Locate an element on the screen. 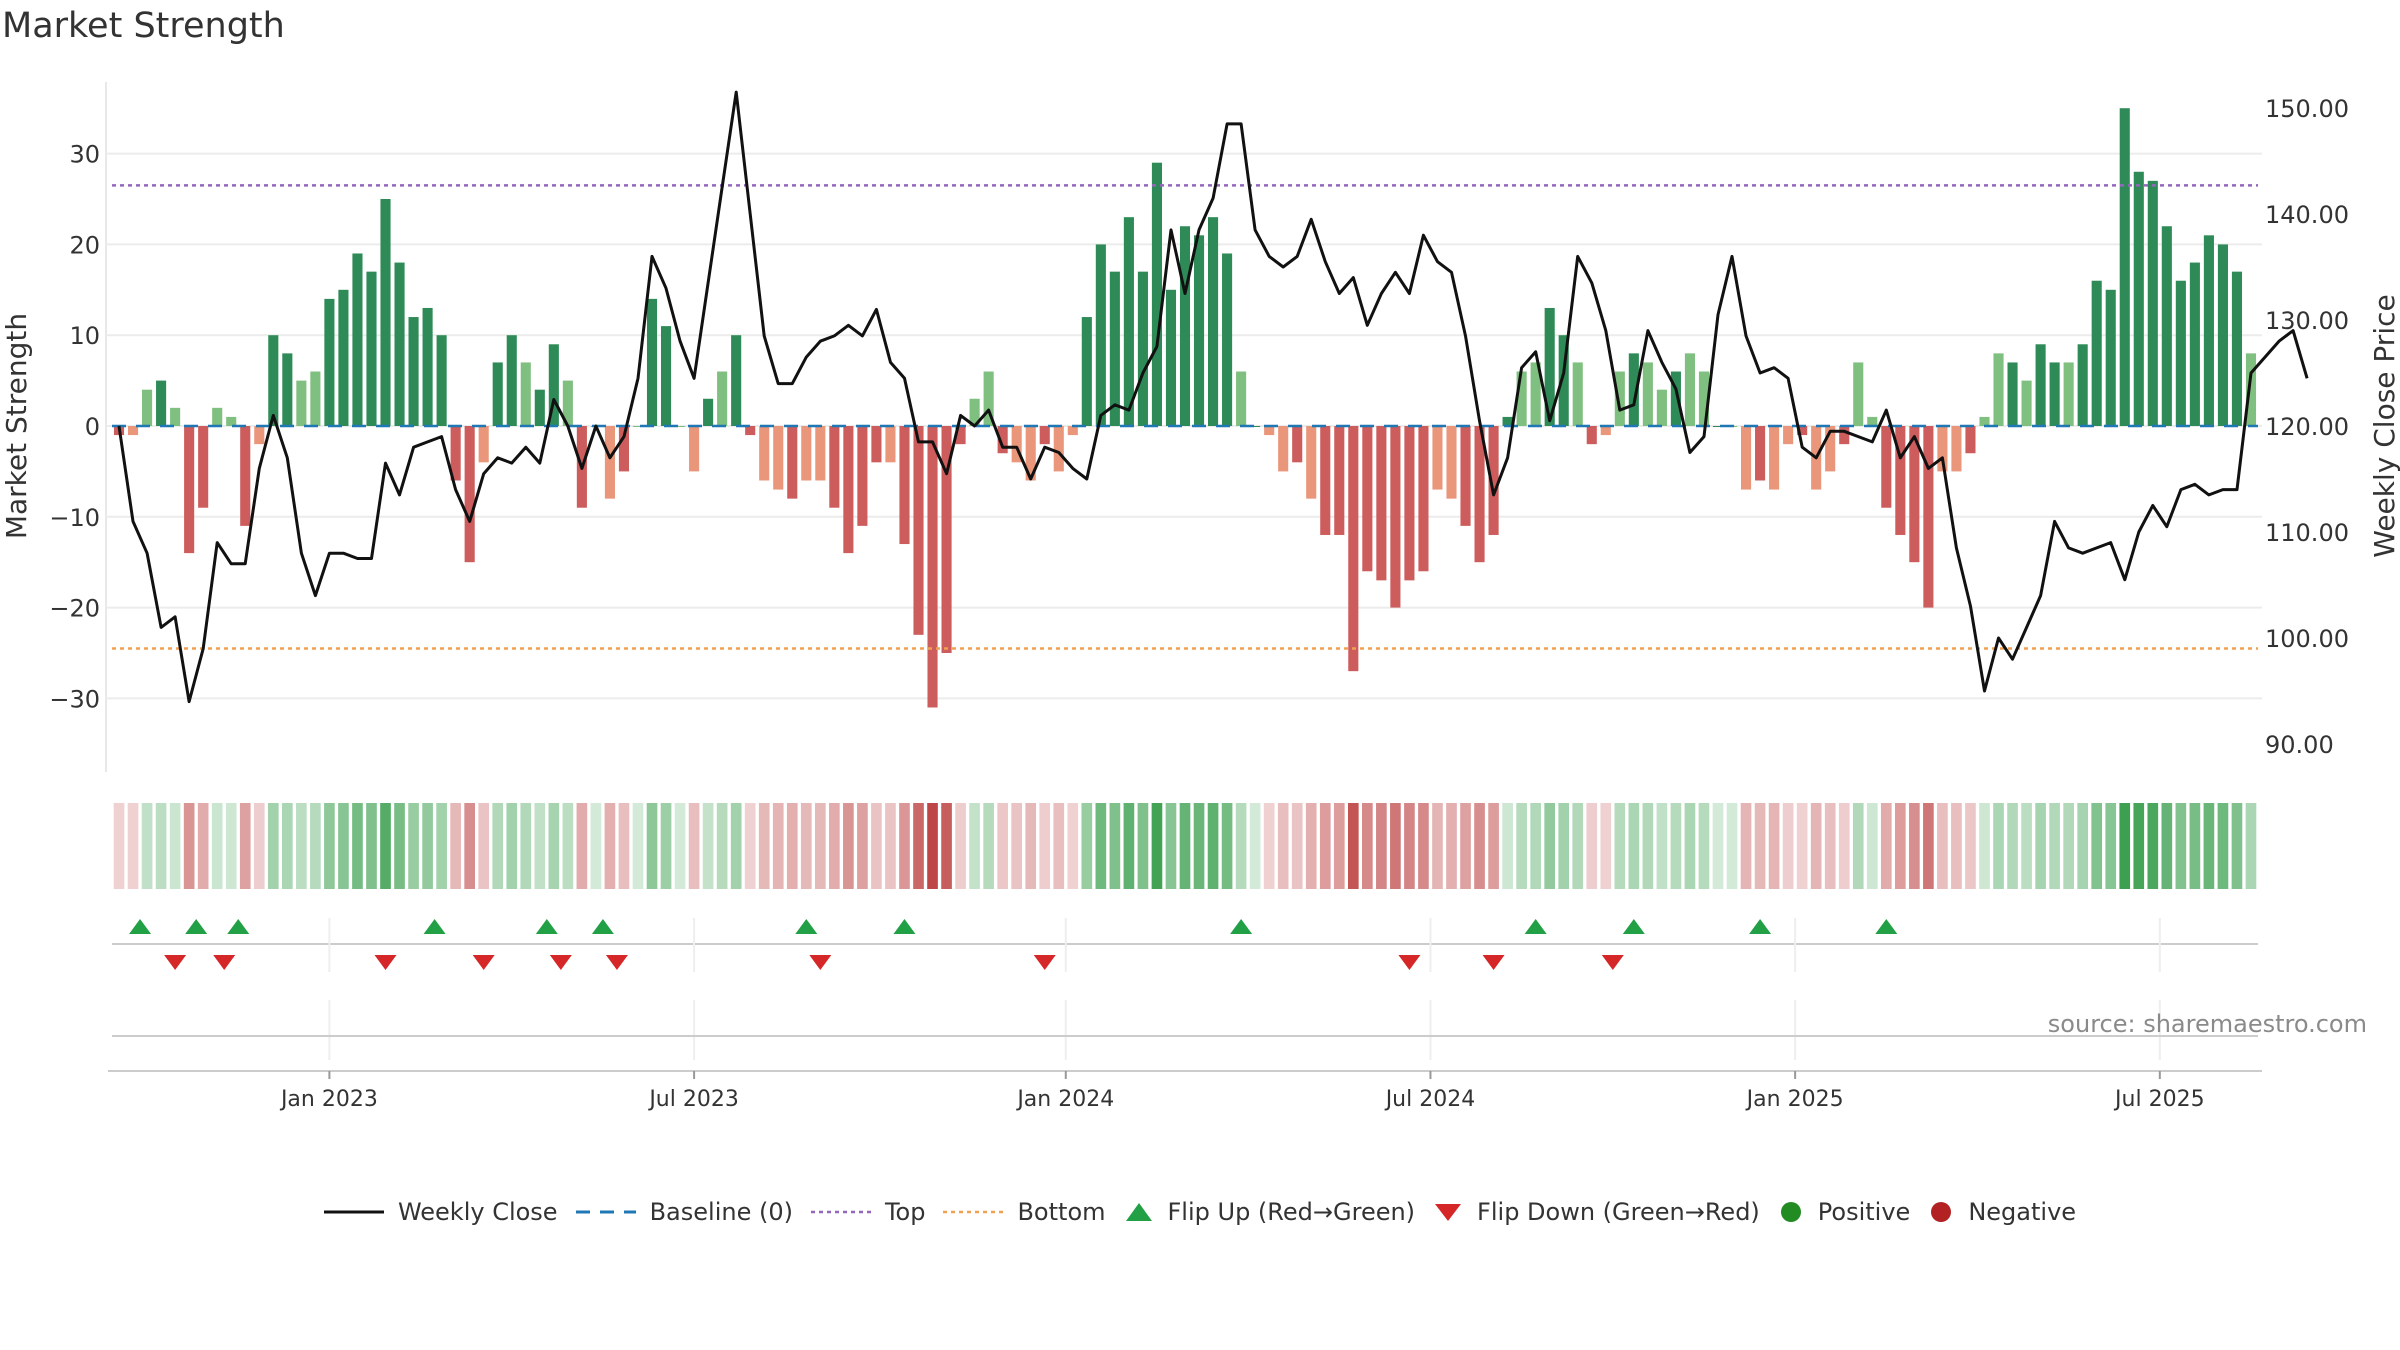  legend-label: Top is located at coordinates (905, 1212).